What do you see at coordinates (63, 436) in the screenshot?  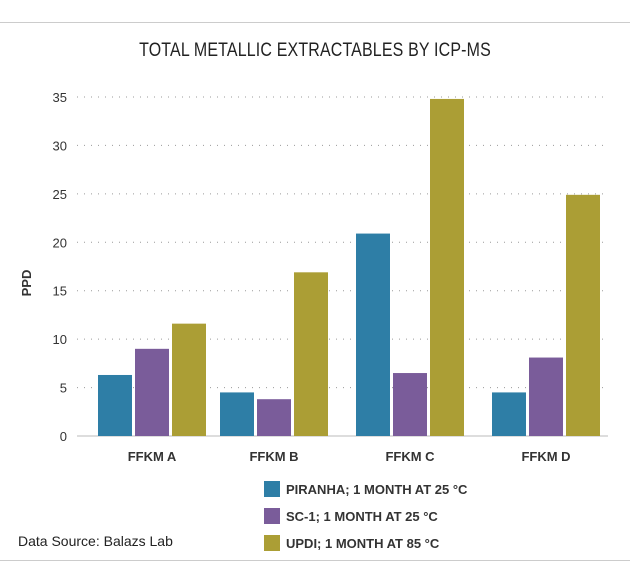 I see `y-tick-label: 0` at bounding box center [63, 436].